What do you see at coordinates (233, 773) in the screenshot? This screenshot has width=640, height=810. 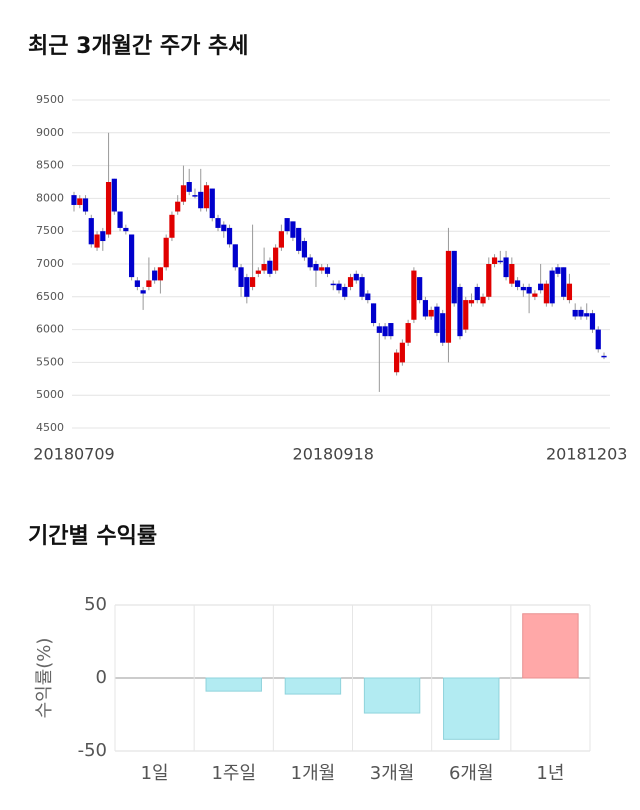 I see `x-tick-label: 1주일` at bounding box center [233, 773].